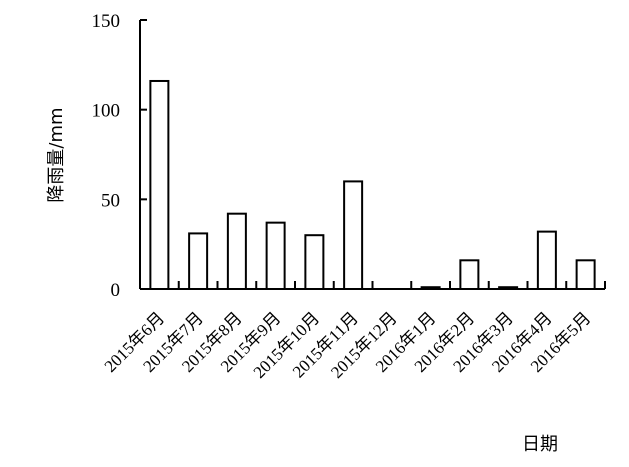  What do you see at coordinates (56, 154) in the screenshot?
I see `y-axis-label: 降雨量/mm` at bounding box center [56, 154].